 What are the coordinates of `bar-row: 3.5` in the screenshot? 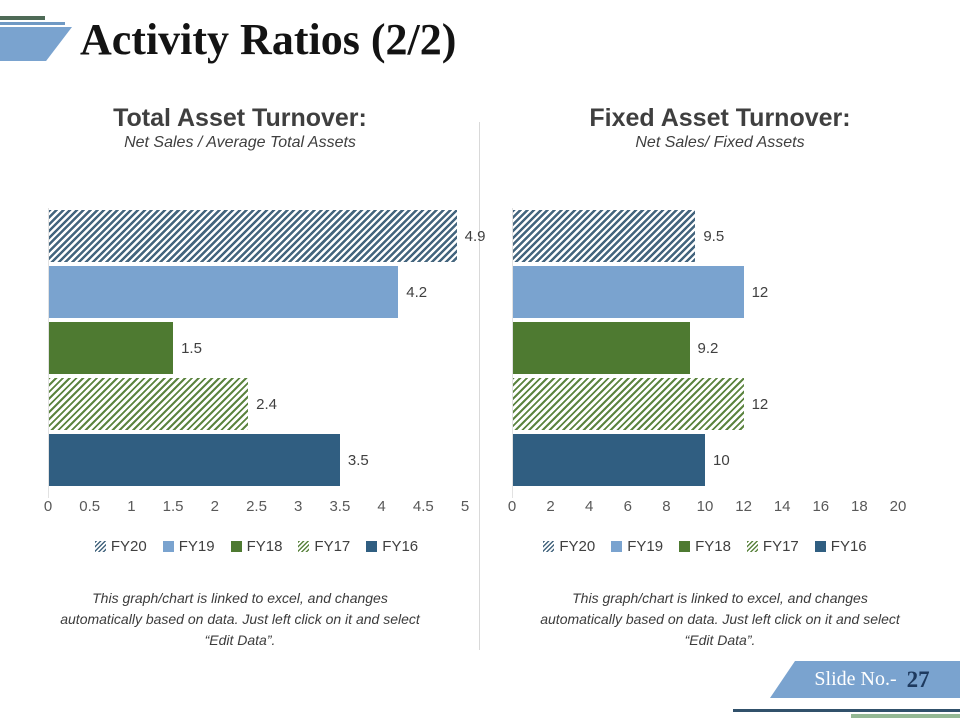 It's located at (256, 460).